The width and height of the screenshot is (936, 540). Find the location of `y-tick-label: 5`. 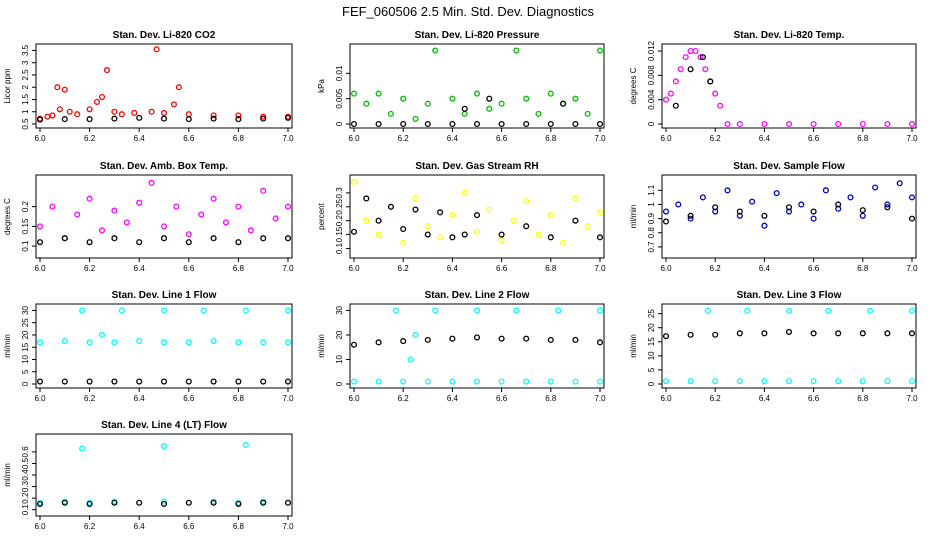

y-tick-label: 5 is located at coordinates (25, 371).